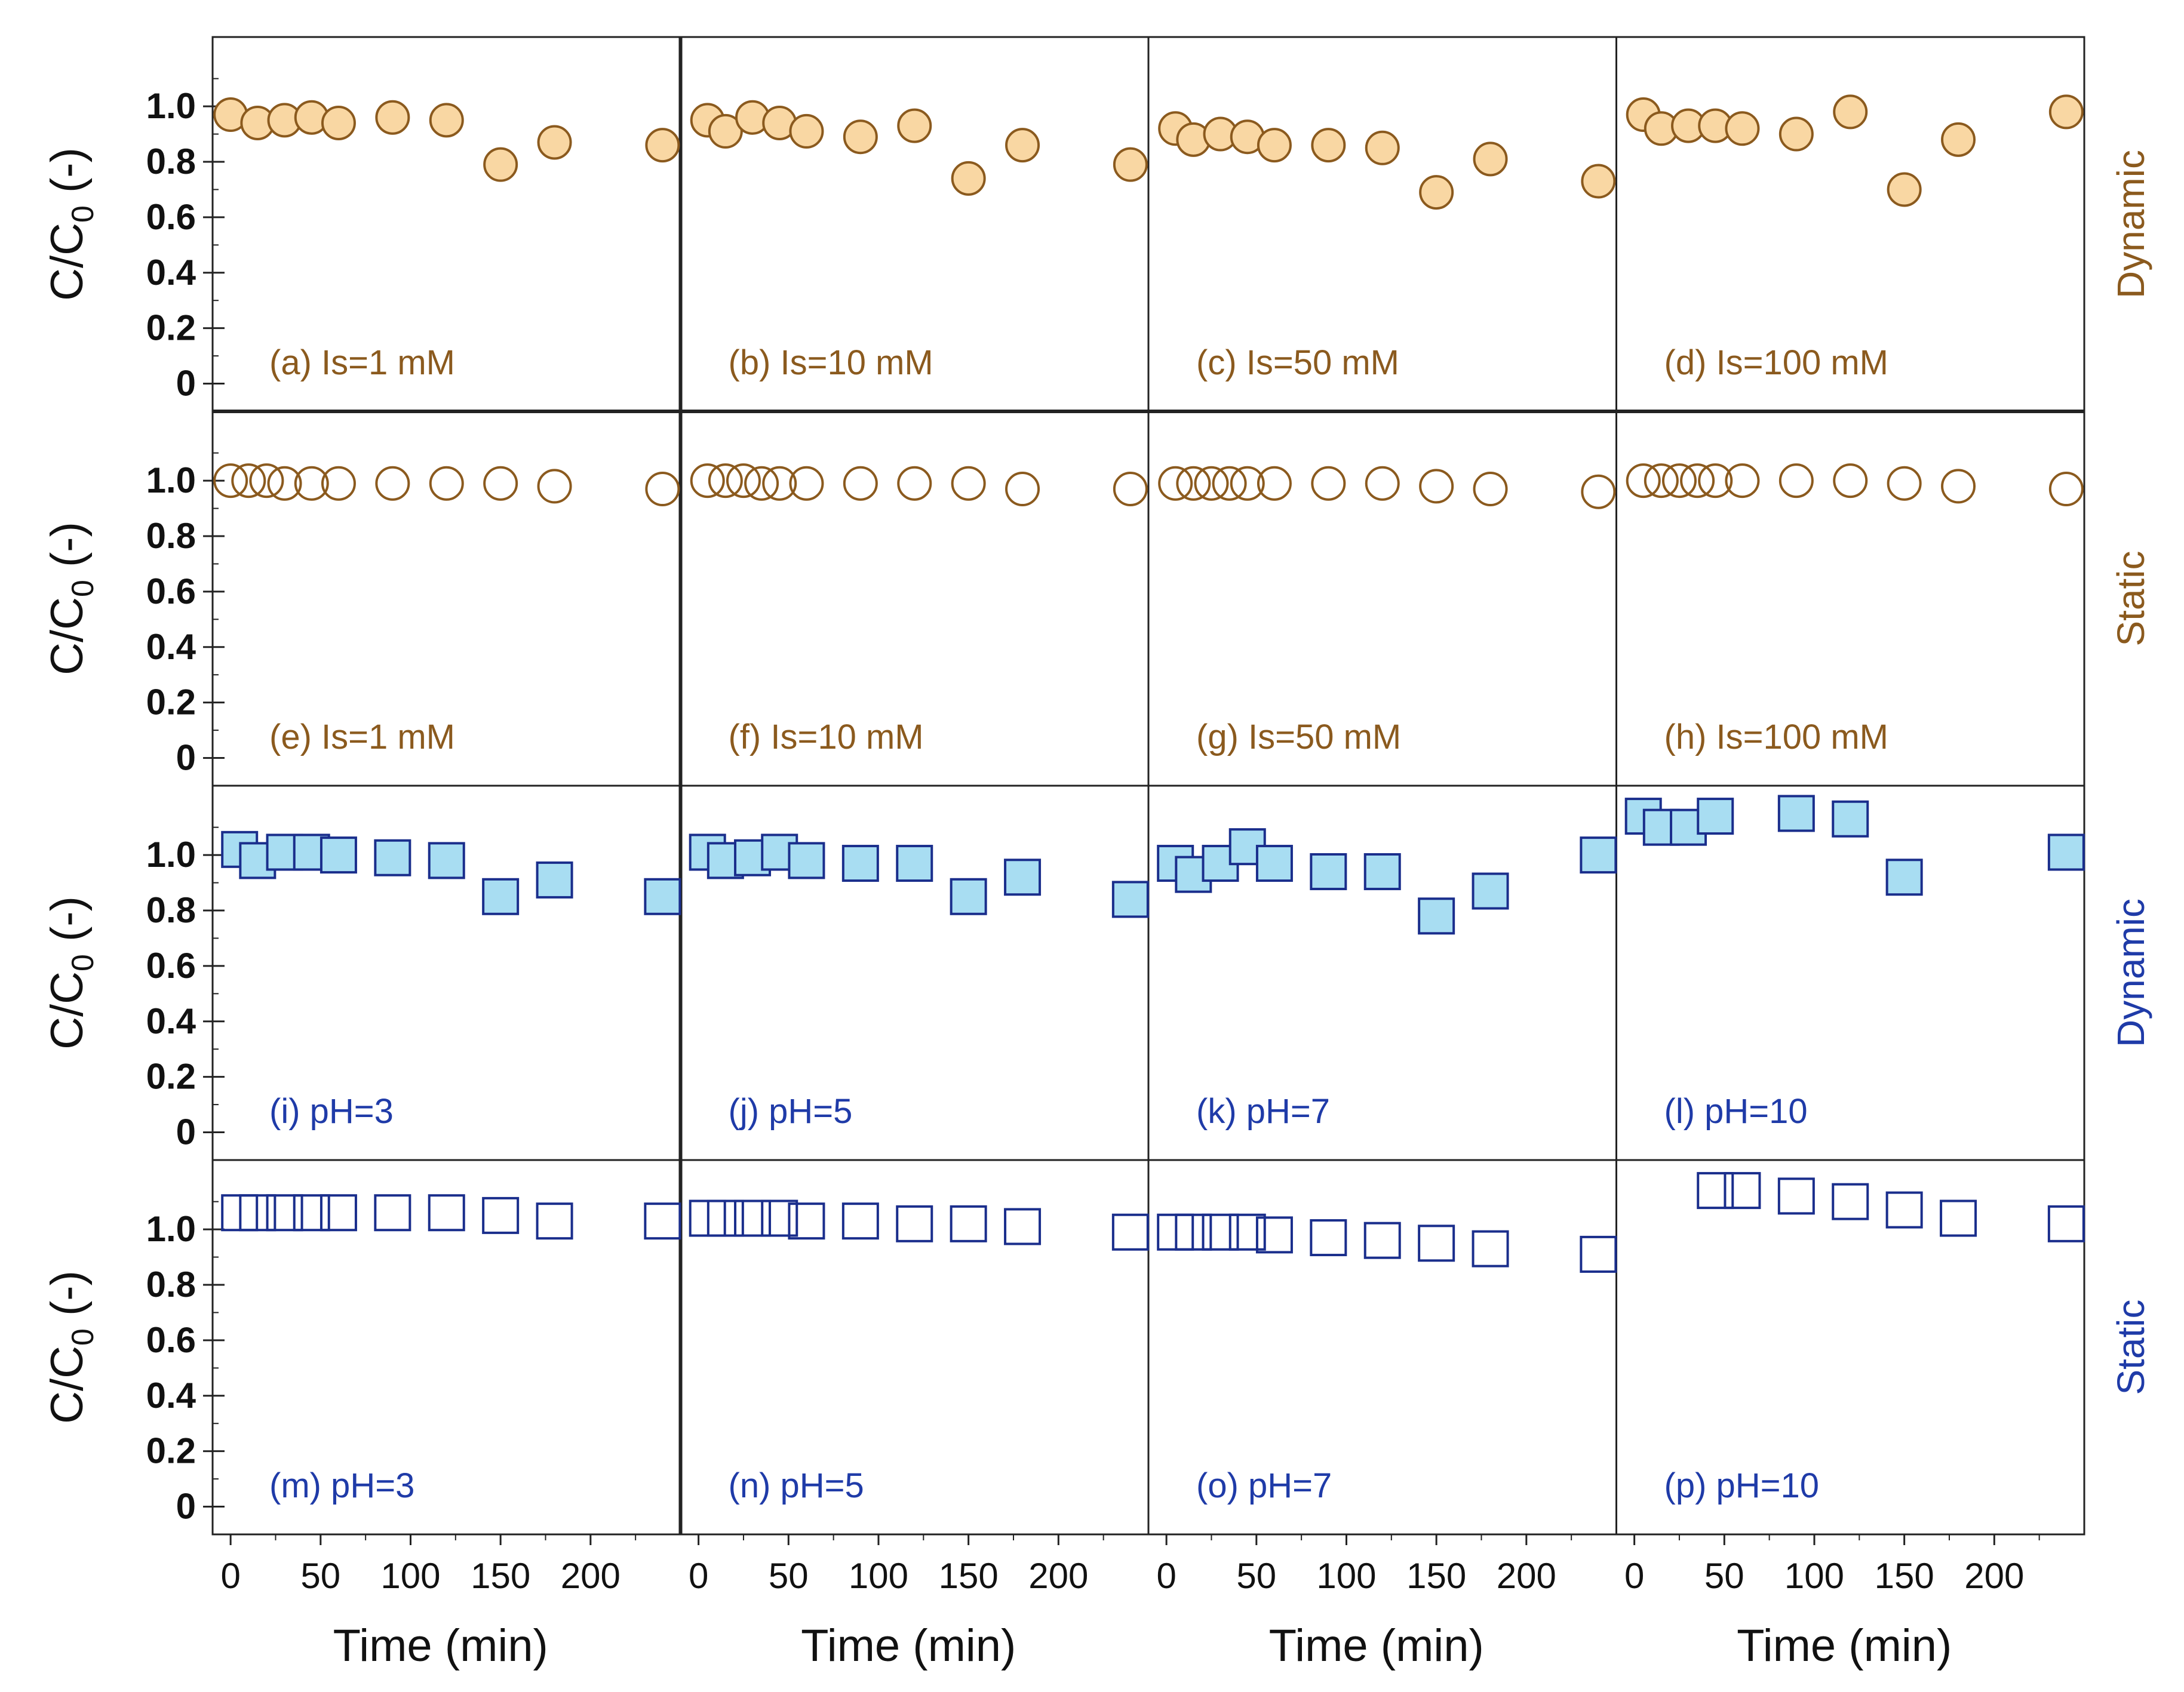 The image size is (2184, 1692). What do you see at coordinates (791, 1111) in the screenshot?
I see `panel-label: (j) pH=5` at bounding box center [791, 1111].